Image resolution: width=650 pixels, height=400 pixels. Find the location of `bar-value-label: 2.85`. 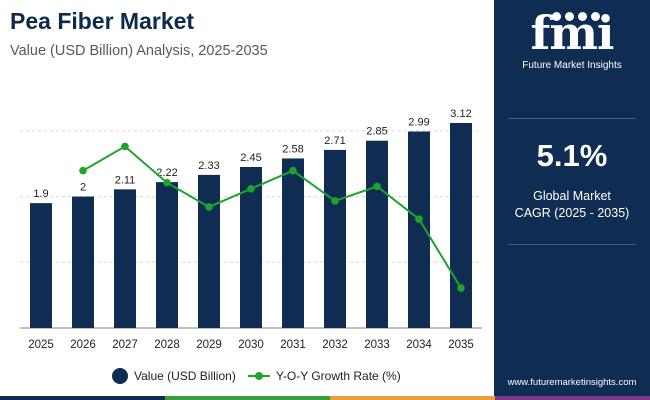

bar-value-label: 2.85 is located at coordinates (376, 132).